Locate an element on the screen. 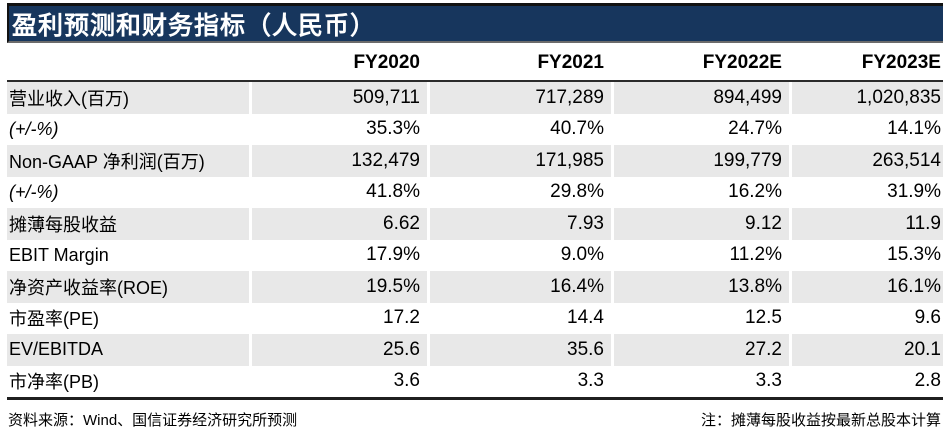  col-header-fy2021: FY2021 is located at coordinates (570, 62).